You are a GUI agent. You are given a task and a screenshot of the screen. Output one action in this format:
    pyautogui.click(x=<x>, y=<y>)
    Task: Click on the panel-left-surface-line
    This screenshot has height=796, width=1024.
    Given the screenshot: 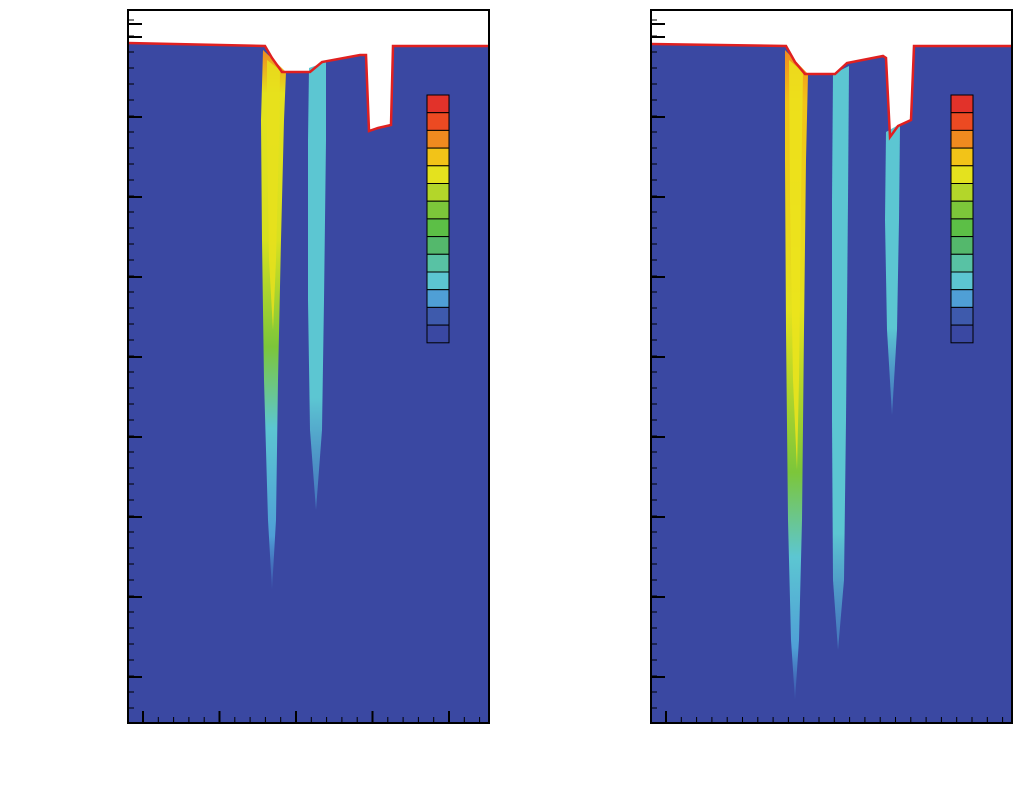 What is the action you would take?
    pyautogui.click(x=308, y=87)
    